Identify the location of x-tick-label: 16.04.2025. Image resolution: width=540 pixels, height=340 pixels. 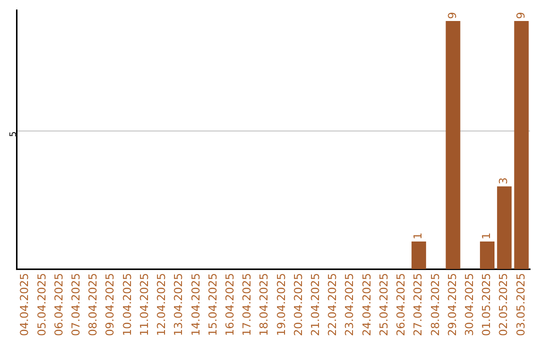
(229, 304).